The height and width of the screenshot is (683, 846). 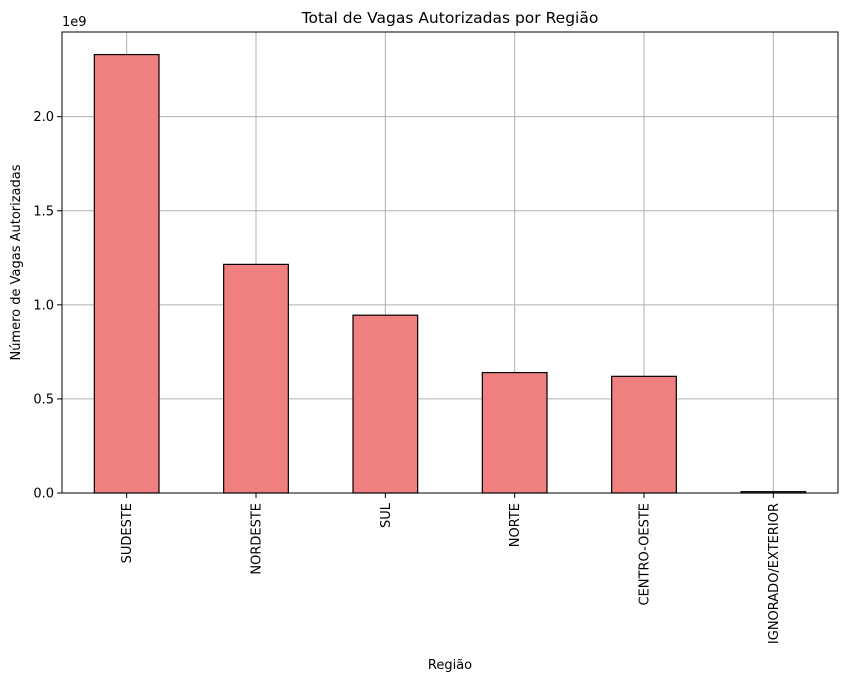 I want to click on bar-sul, so click(x=385, y=404).